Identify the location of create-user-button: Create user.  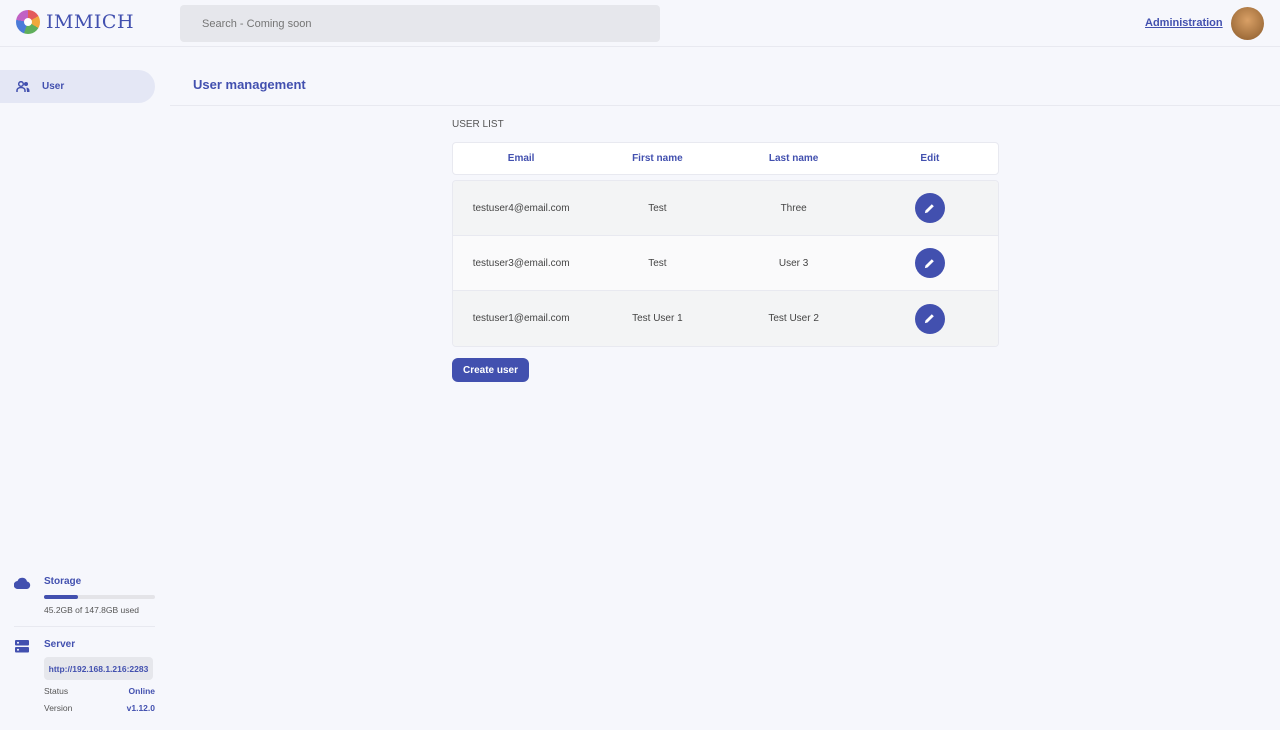
(490, 370).